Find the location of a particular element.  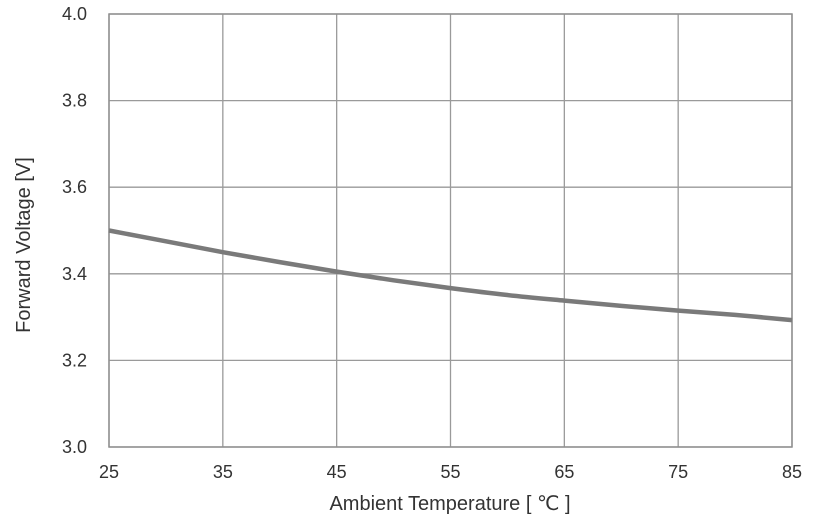

x-tick-label: 85 is located at coordinates (792, 472).